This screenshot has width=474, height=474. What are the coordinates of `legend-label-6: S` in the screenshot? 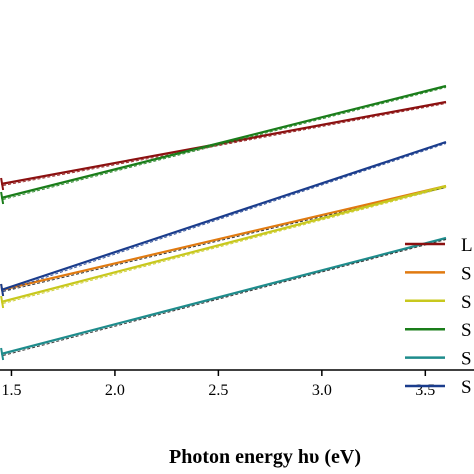 It's located at (466, 387).